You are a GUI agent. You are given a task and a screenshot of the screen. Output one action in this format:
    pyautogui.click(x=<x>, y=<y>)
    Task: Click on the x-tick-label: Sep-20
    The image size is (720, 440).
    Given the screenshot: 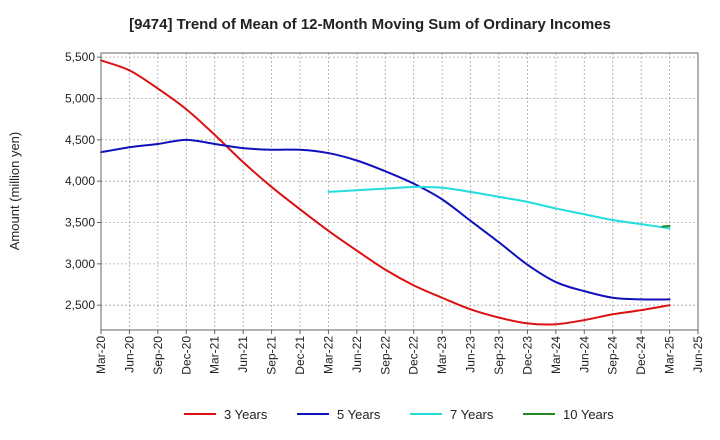 What is the action you would take?
    pyautogui.click(x=158, y=355)
    